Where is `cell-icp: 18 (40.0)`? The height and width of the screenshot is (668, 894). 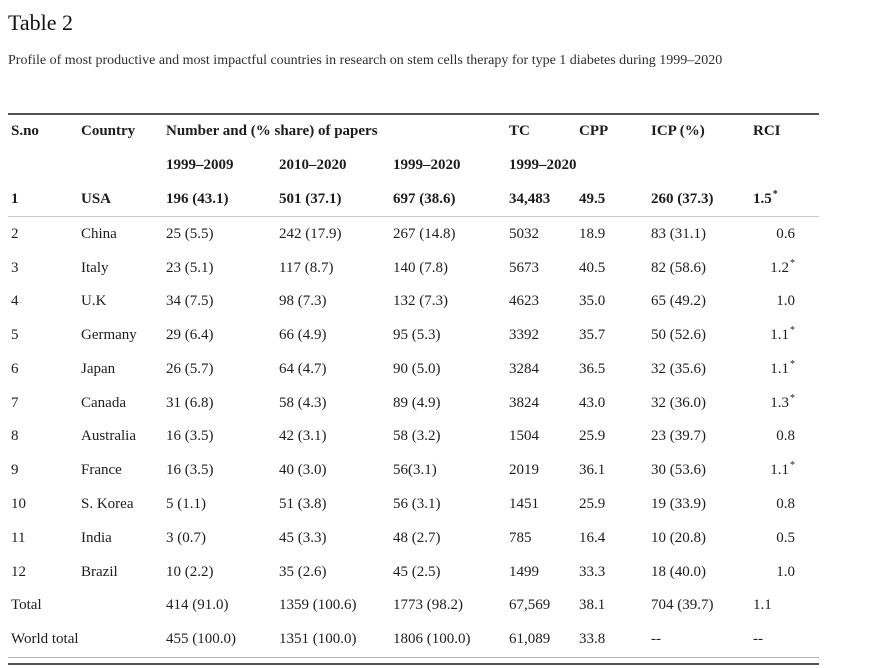 cell-icp: 18 (40.0) is located at coordinates (678, 571).